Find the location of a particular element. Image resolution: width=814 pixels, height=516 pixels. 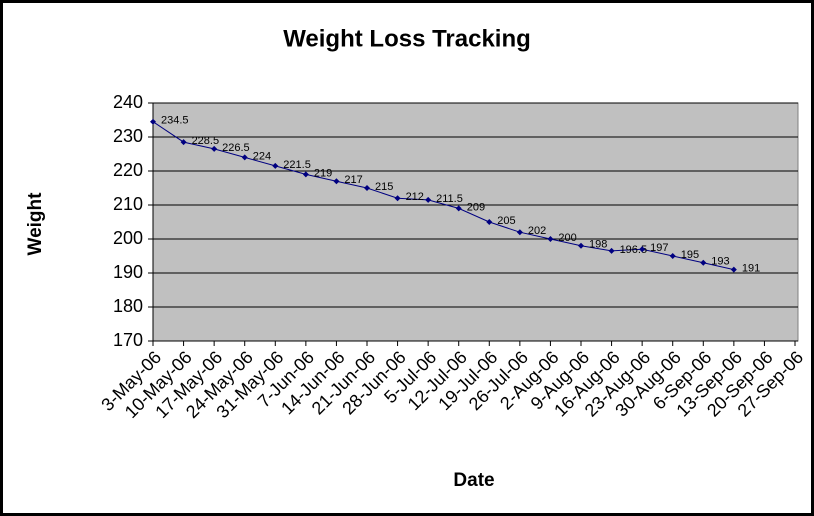

y-tick-label: 180 is located at coordinates (128, 306).